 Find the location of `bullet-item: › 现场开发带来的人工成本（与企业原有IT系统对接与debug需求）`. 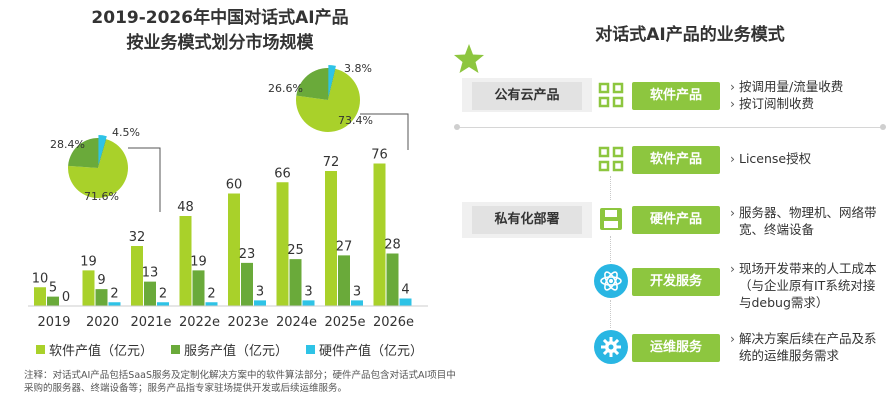

bullet-item: › 现场开发带来的人工成本（与企业原有IT系统对接与debug需求） is located at coordinates (808, 285).